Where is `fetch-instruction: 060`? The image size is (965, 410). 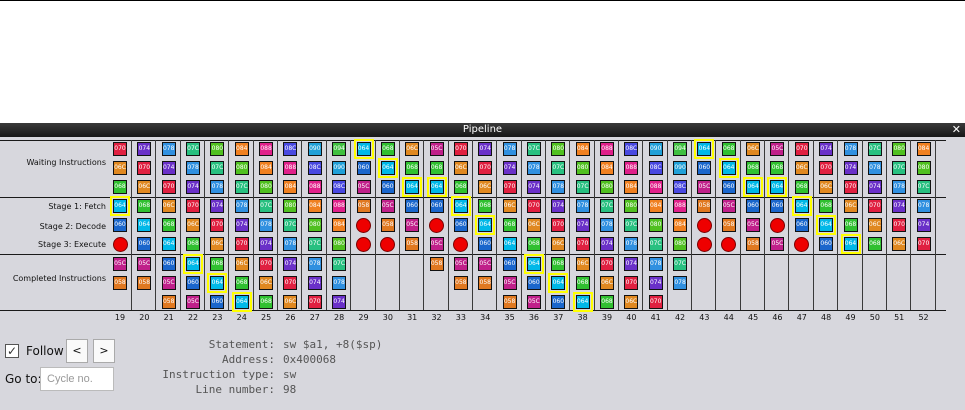 fetch-instruction: 060 is located at coordinates (436, 206).